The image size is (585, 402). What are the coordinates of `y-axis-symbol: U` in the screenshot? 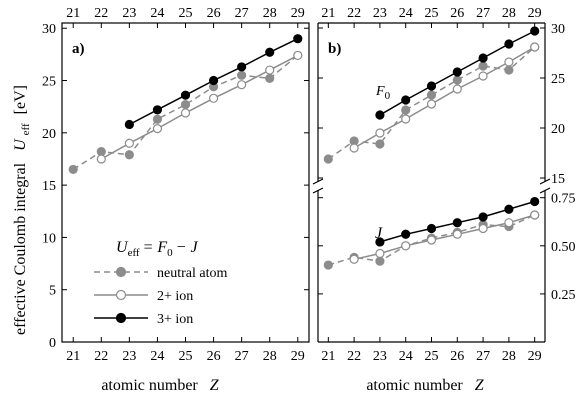 It's located at (20, 144).